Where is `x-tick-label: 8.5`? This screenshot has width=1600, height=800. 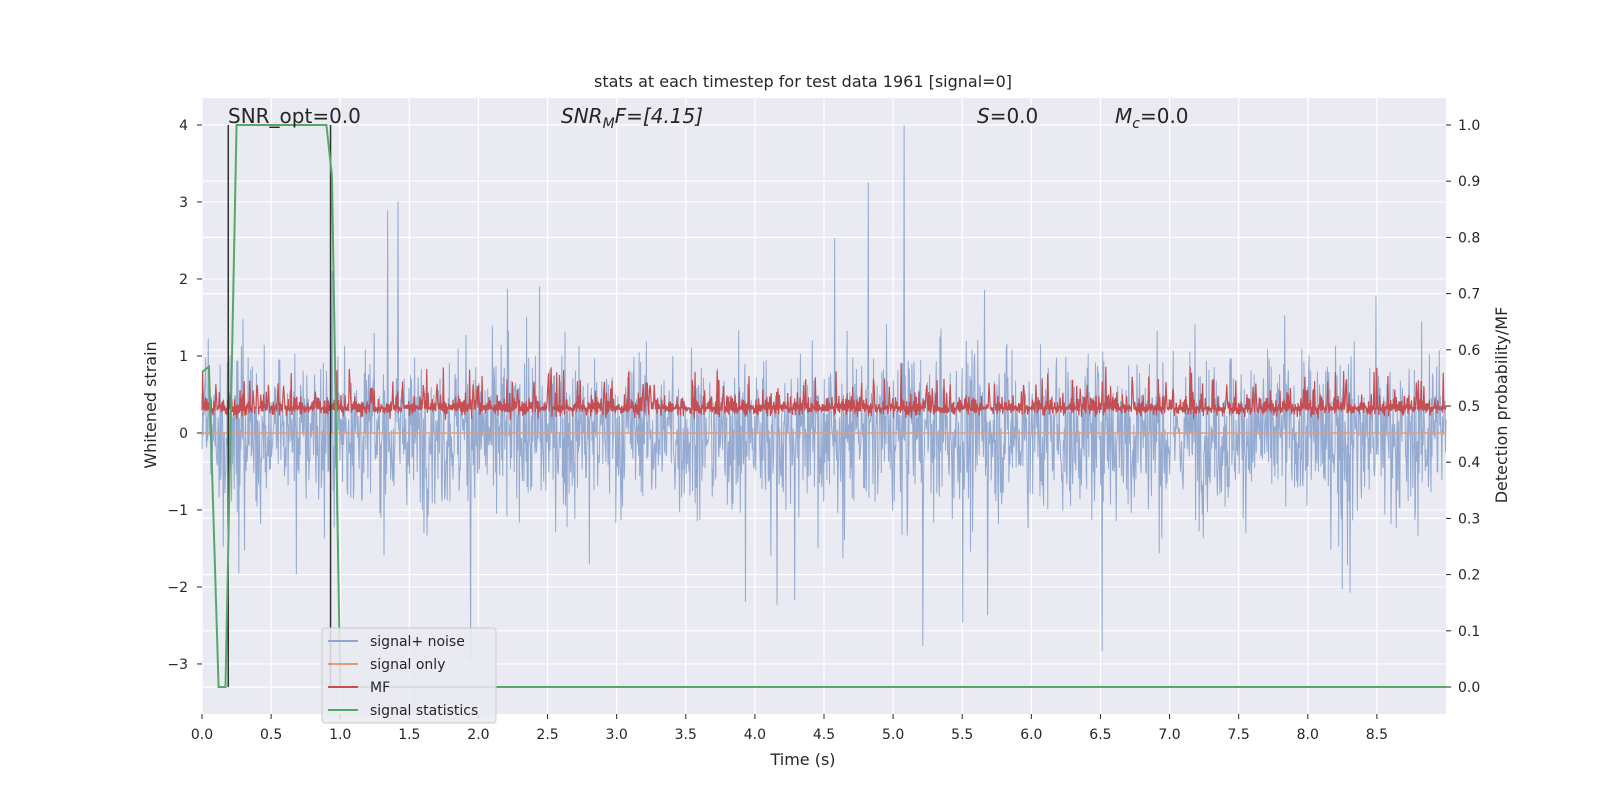
x-tick-label: 8.5 is located at coordinates (1377, 735).